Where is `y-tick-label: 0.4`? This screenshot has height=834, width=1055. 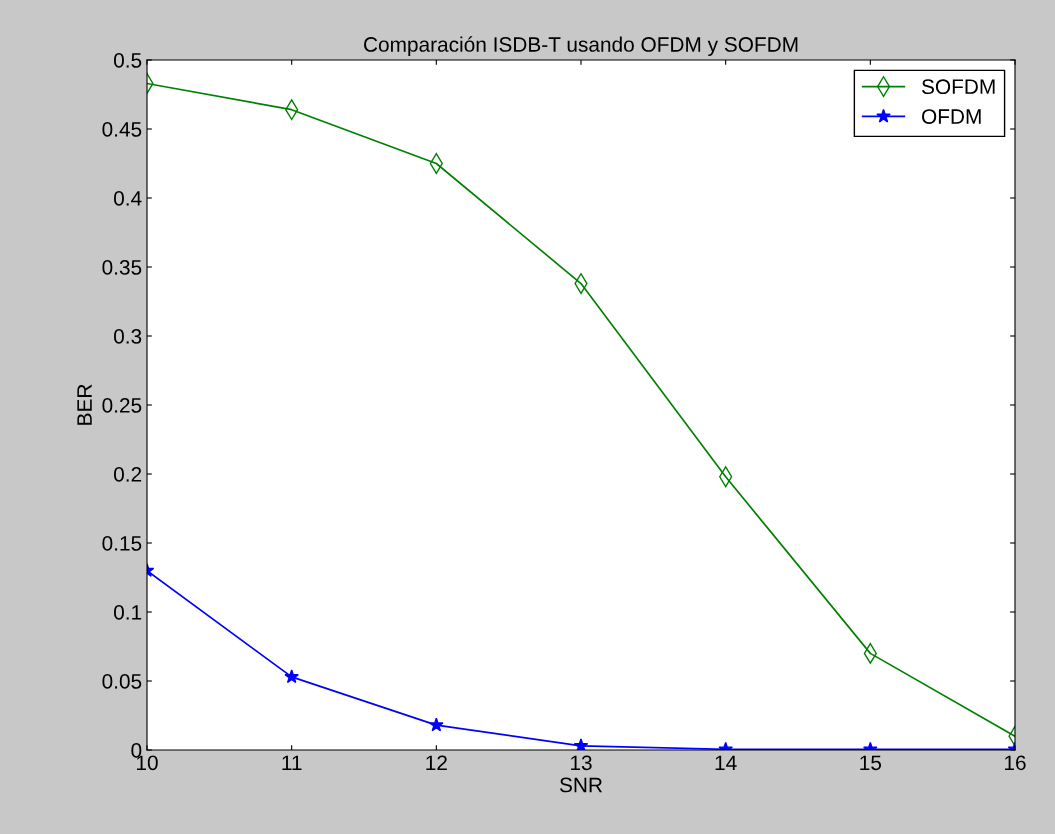 y-tick-label: 0.4 is located at coordinates (127, 198).